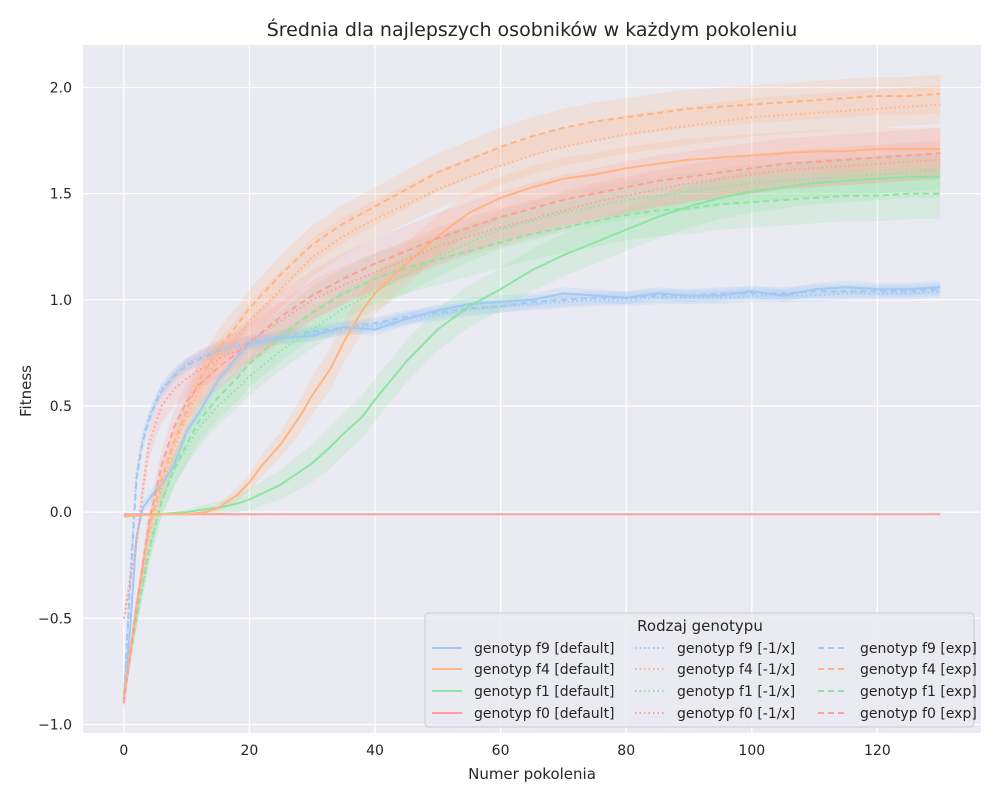 The height and width of the screenshot is (800, 1000). I want to click on legend-box, so click(699, 670).